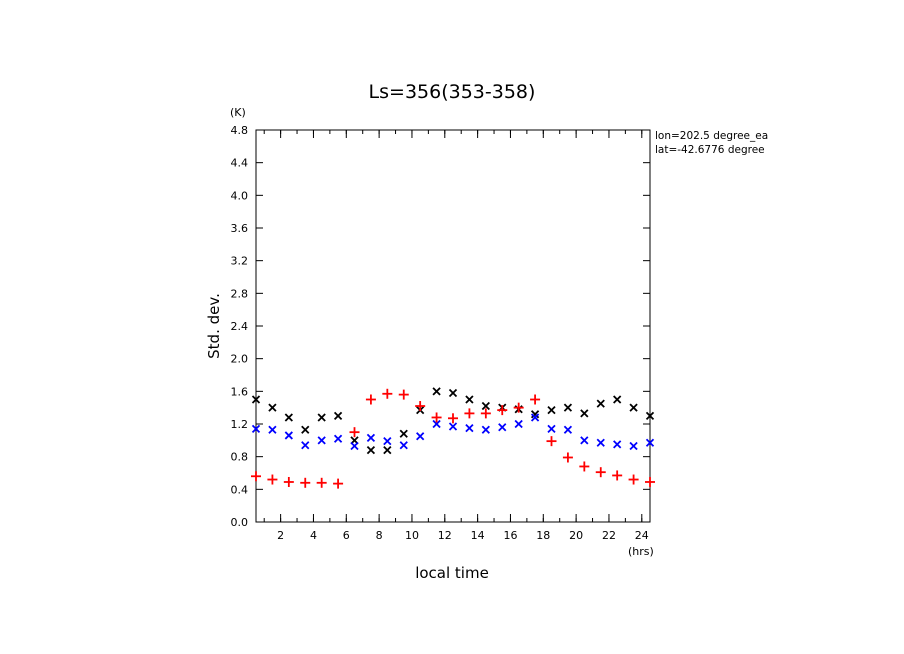 This screenshot has width=904, height=654. What do you see at coordinates (240, 359) in the screenshot?
I see `y-tick-label: 2.0` at bounding box center [240, 359].